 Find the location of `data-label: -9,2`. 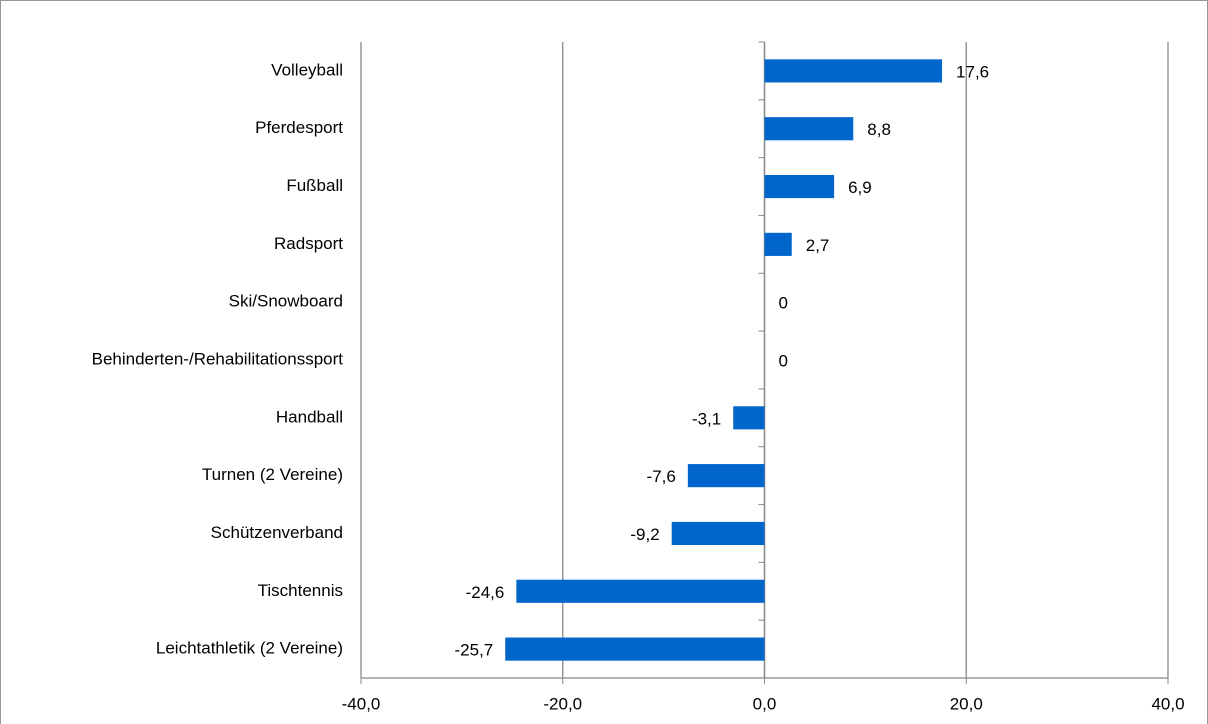

data-label: -9,2 is located at coordinates (644, 534).